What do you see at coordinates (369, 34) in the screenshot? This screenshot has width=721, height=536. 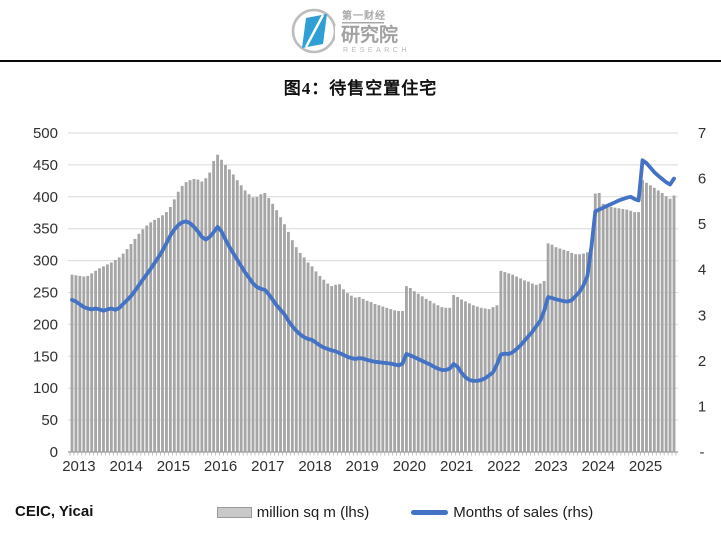 I see `logo-line2: 研究院` at bounding box center [369, 34].